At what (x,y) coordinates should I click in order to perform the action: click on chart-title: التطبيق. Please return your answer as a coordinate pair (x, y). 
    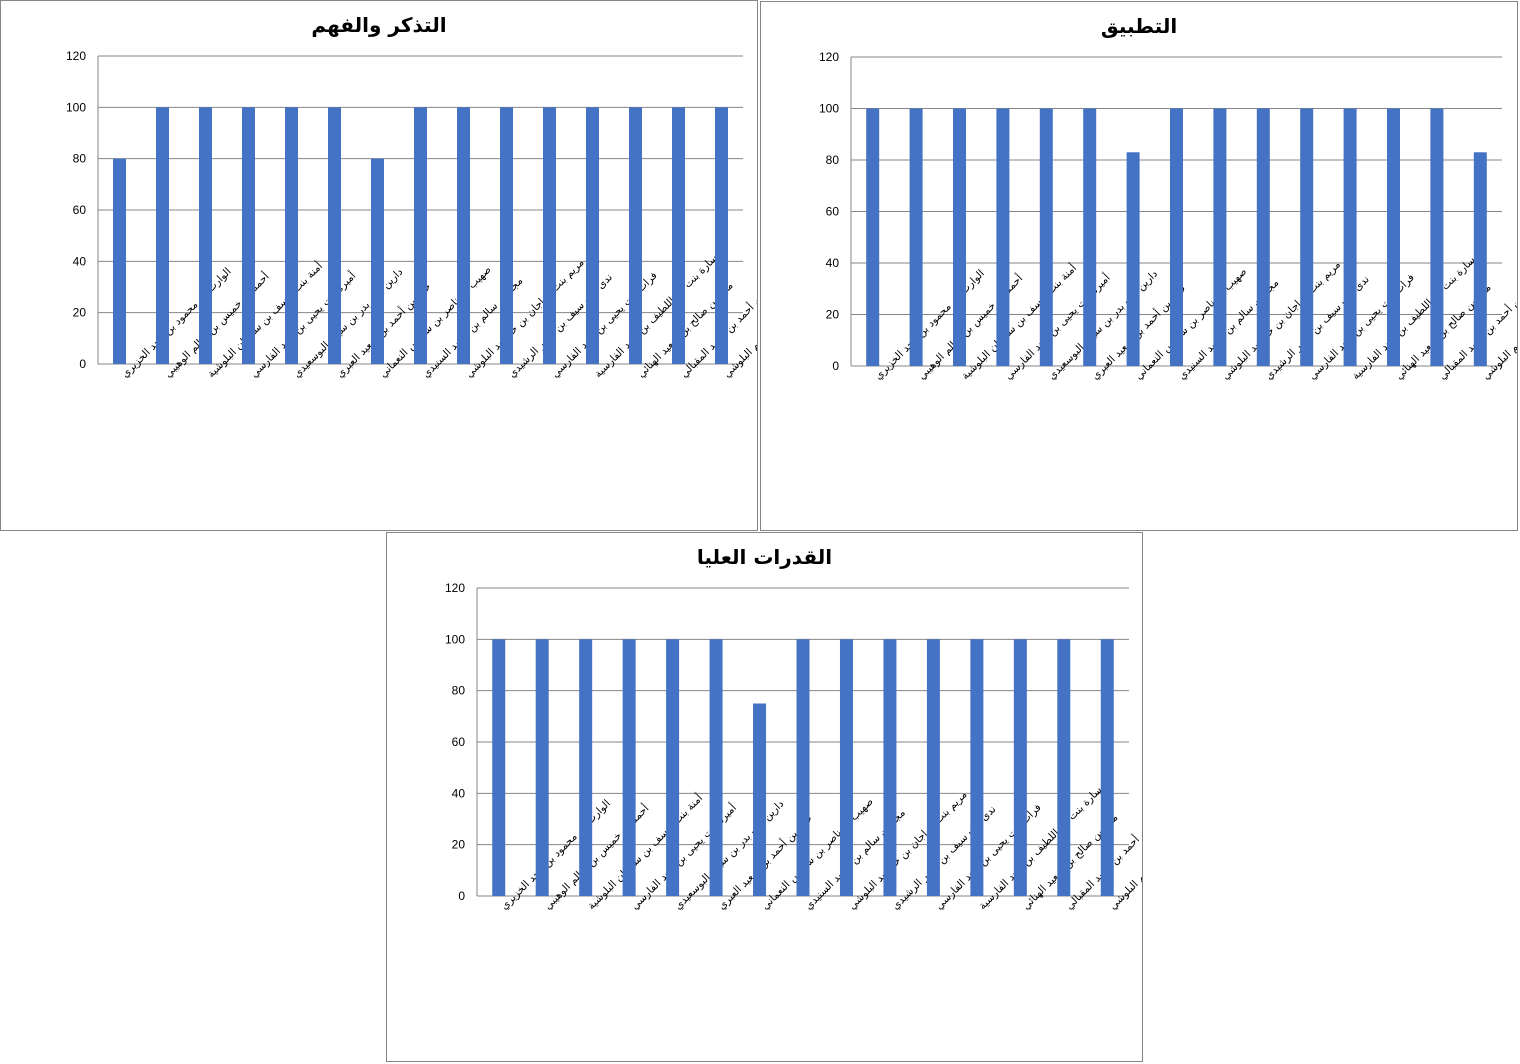
    Looking at the image, I should click on (1139, 26).